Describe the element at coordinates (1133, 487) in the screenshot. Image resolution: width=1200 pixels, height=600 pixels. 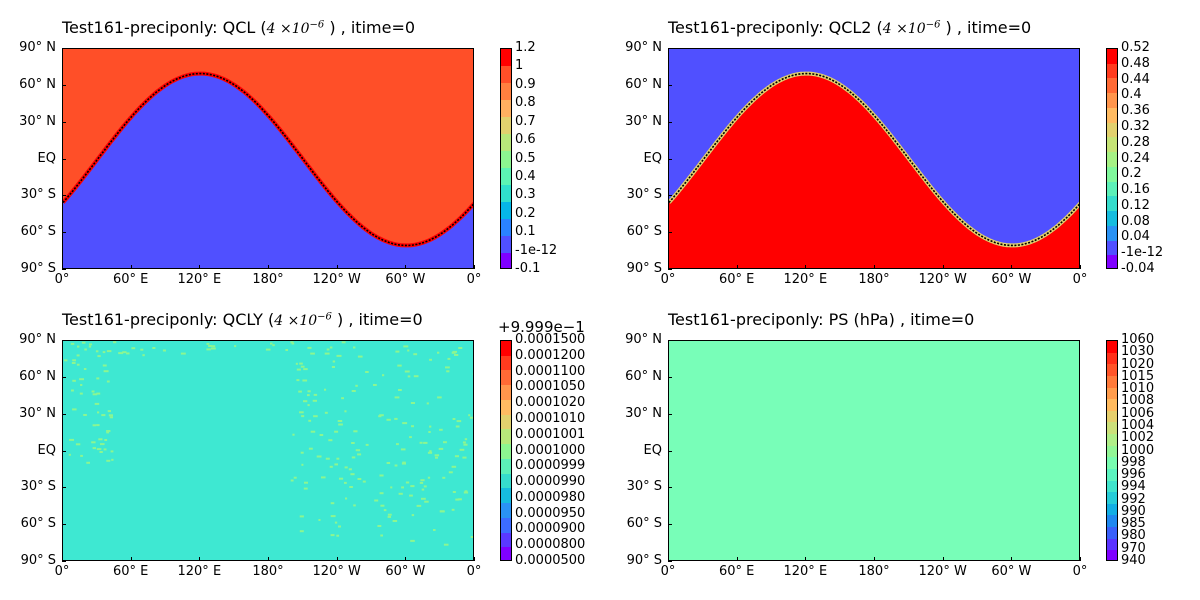
I see `colorbar-label: 994` at that location.